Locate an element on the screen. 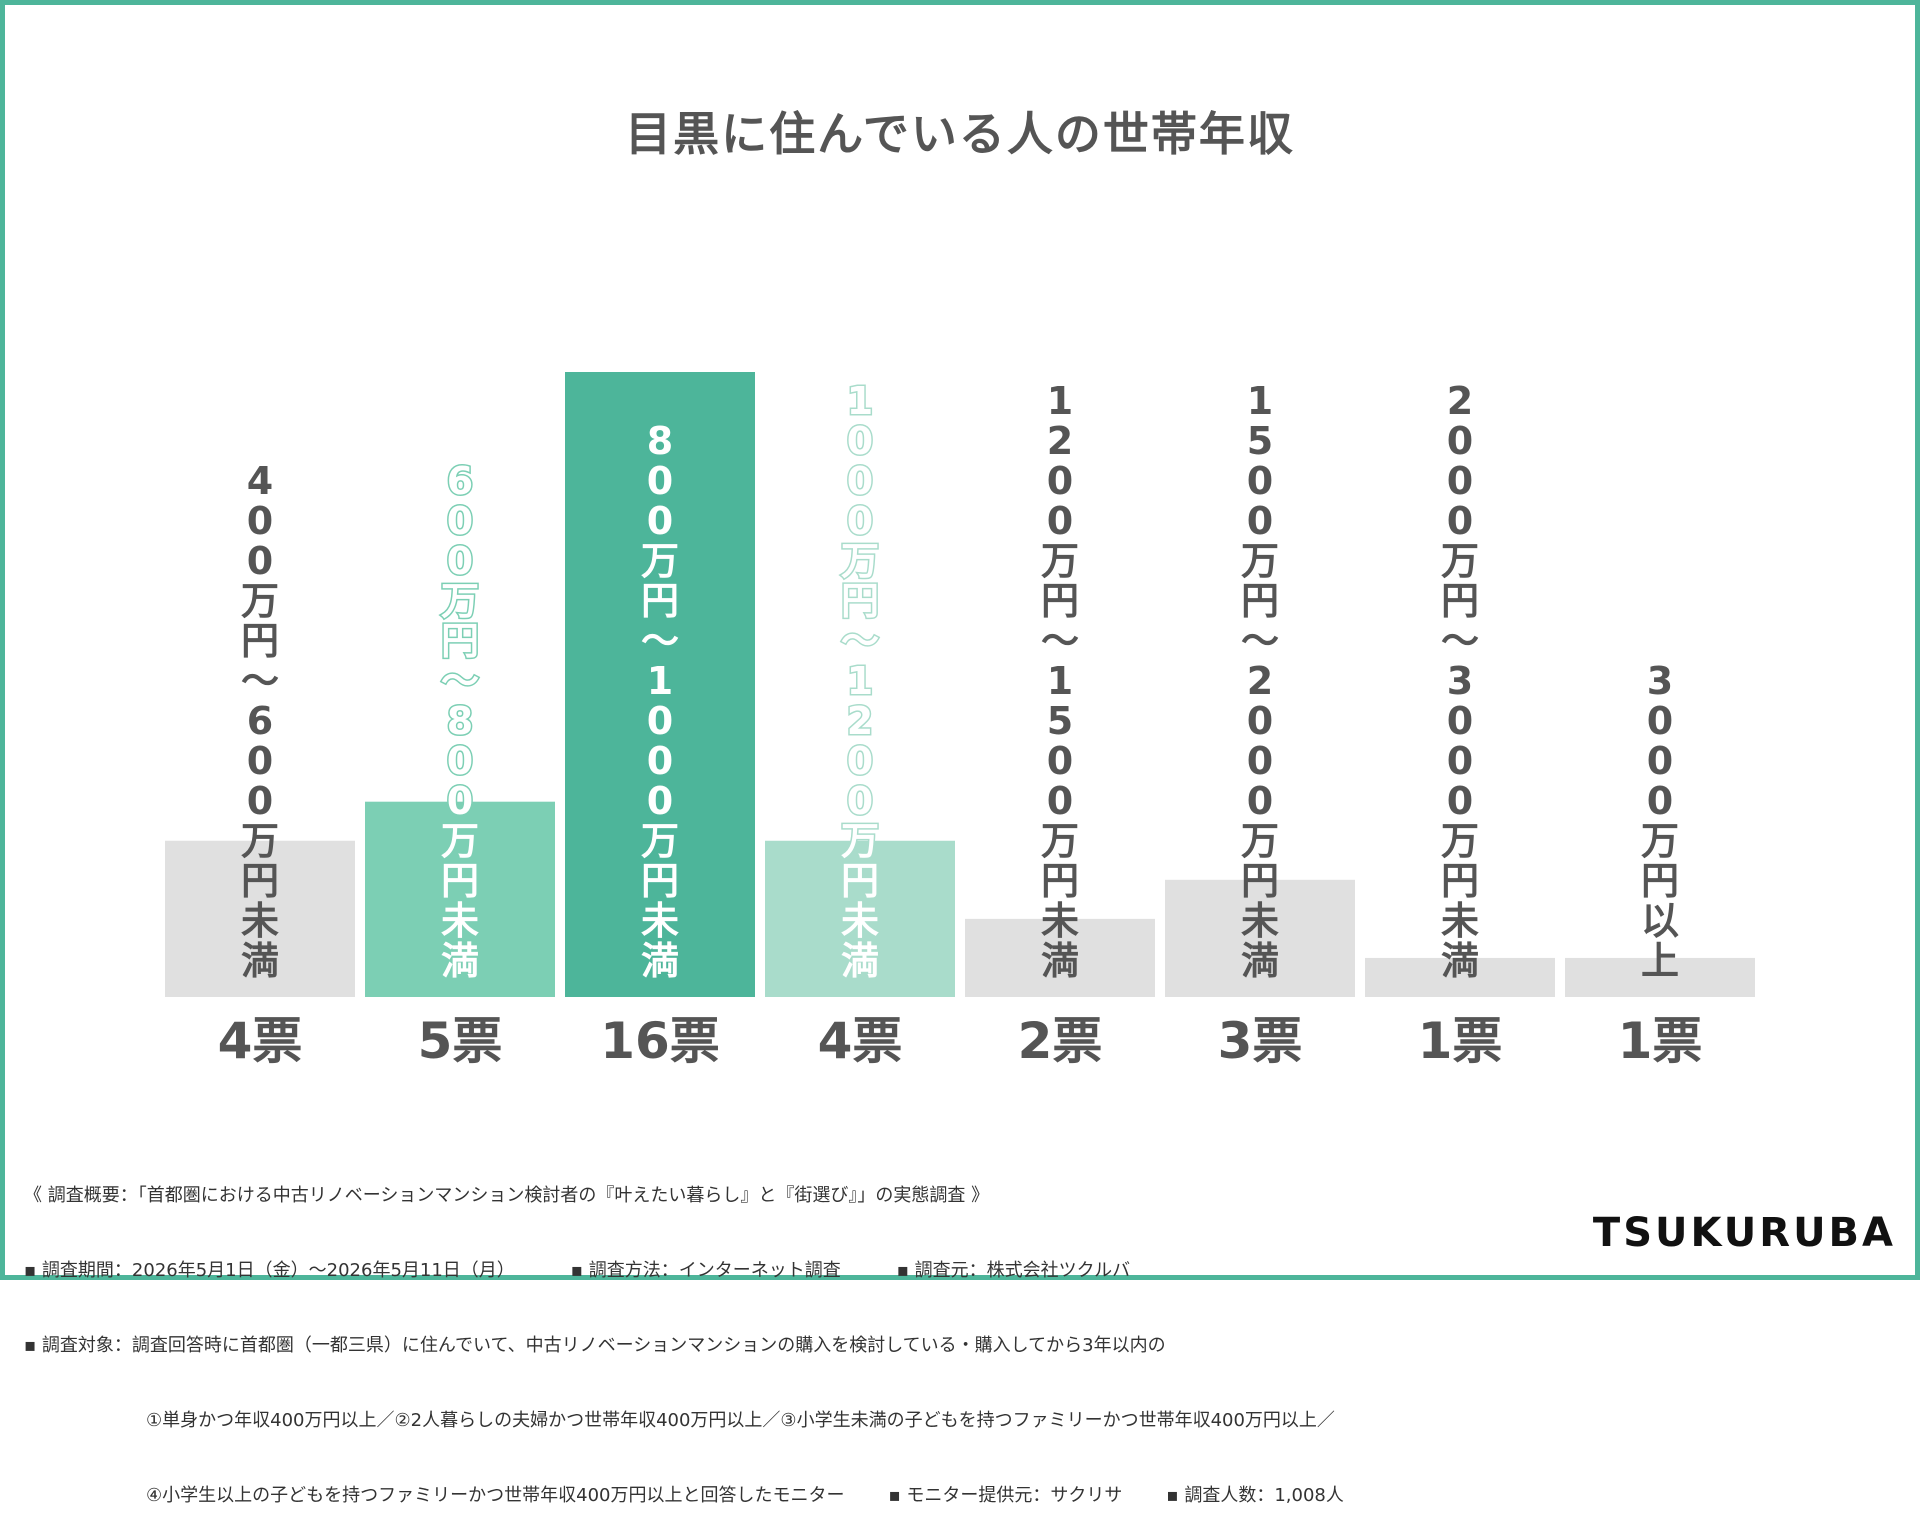 The image size is (1920, 1533). value-label-6: 3票 is located at coordinates (1260, 1041).